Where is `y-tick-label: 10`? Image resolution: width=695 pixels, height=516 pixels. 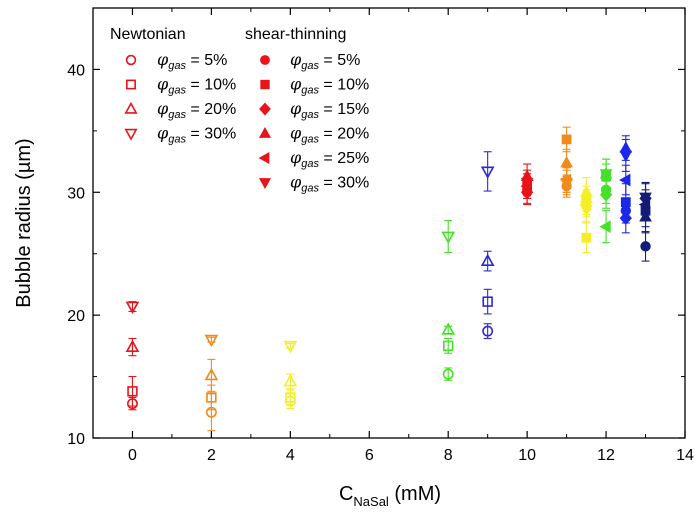
y-tick-label: 10 is located at coordinates (76, 439).